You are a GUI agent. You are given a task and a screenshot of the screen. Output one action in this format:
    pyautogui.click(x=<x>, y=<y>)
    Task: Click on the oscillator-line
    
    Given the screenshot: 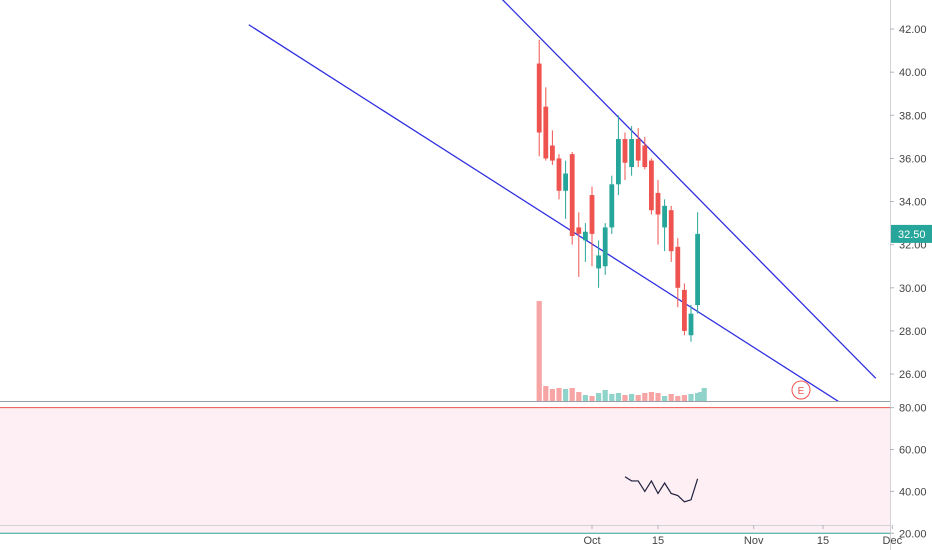 What is the action you would take?
    pyautogui.click(x=661, y=489)
    